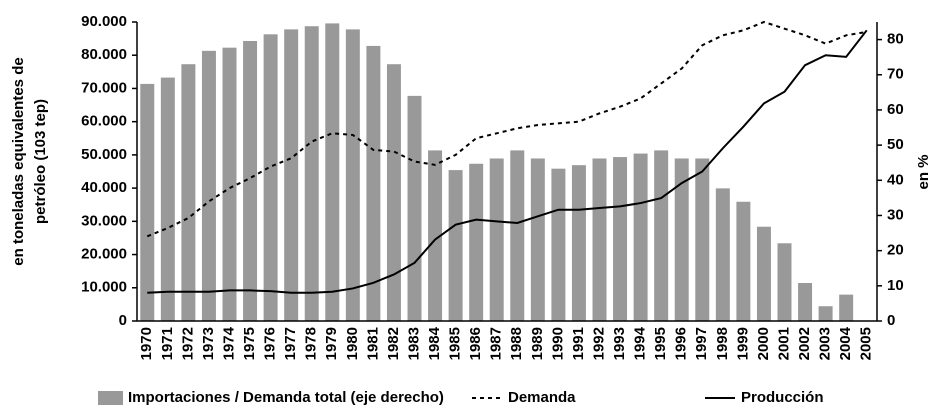  Describe the element at coordinates (619, 343) in the screenshot. I see `x-tick-label: 1993` at that location.